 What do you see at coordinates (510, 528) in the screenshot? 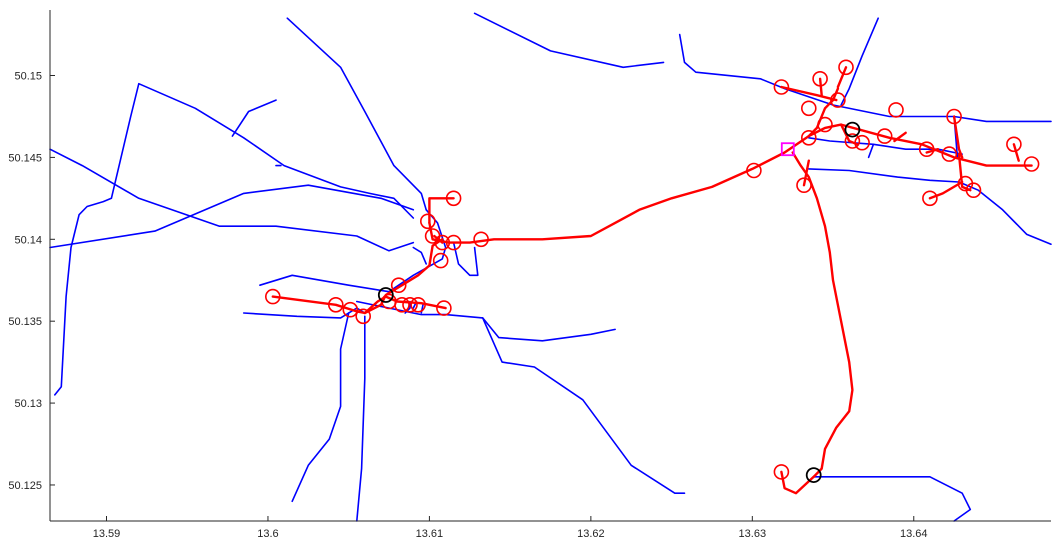
I see `x-ticks: 13.59 13.6 13.61 13.62 13.63 13.64` at bounding box center [510, 528].